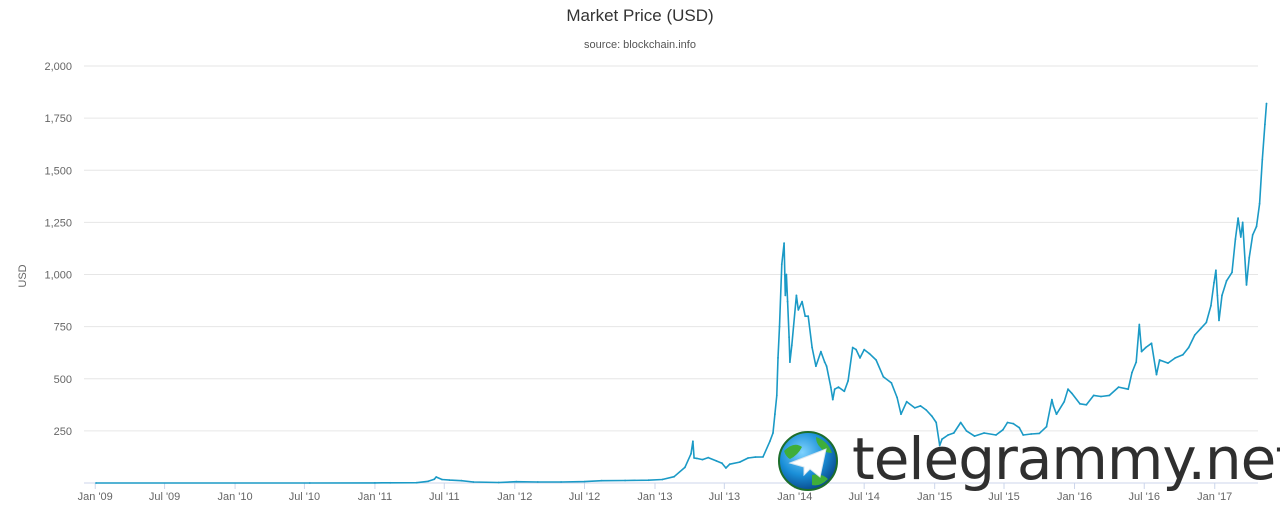 The height and width of the screenshot is (521, 1280). Describe the element at coordinates (1003, 497) in the screenshot. I see `x-tick-label: Jul '15` at that location.